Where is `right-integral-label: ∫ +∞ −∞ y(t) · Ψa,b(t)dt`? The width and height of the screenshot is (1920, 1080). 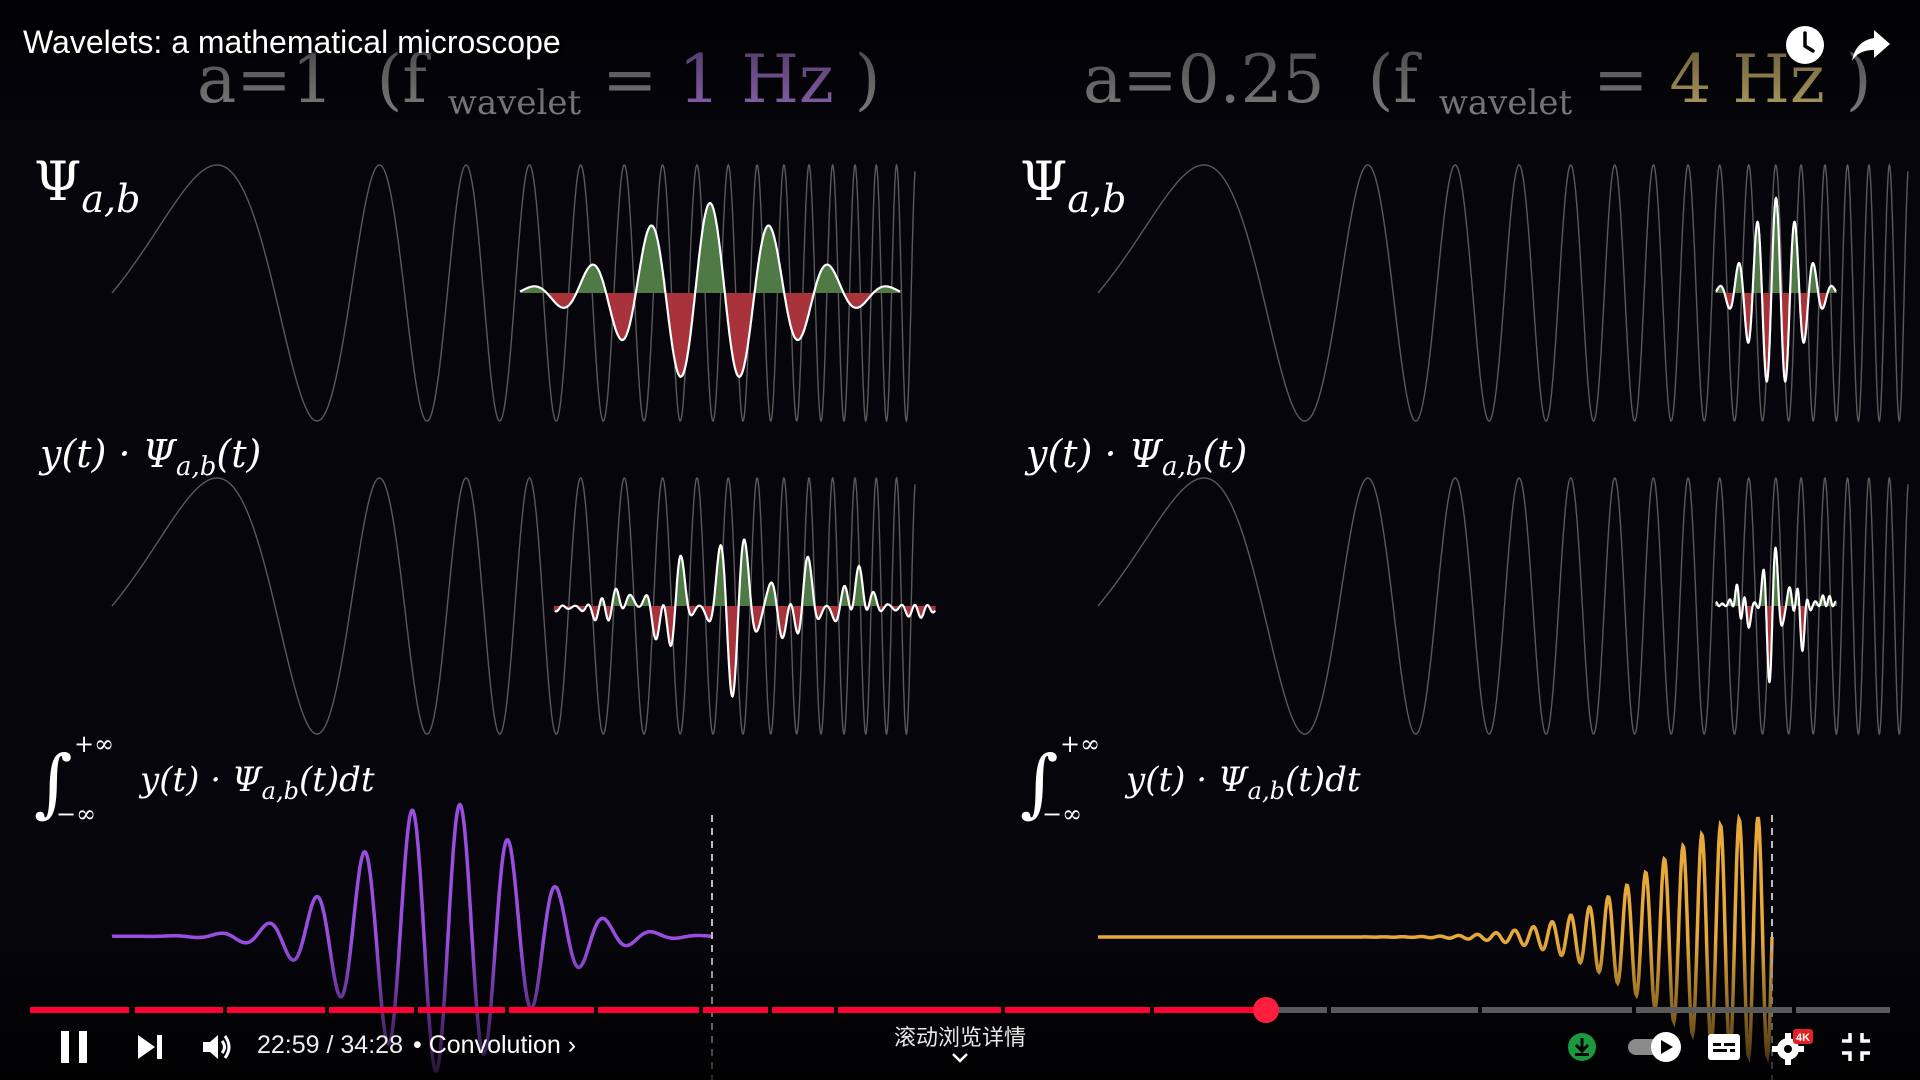 right-integral-label: ∫ +∞ −∞ y(t) · Ψa,b(t)dt is located at coordinates (1190, 779).